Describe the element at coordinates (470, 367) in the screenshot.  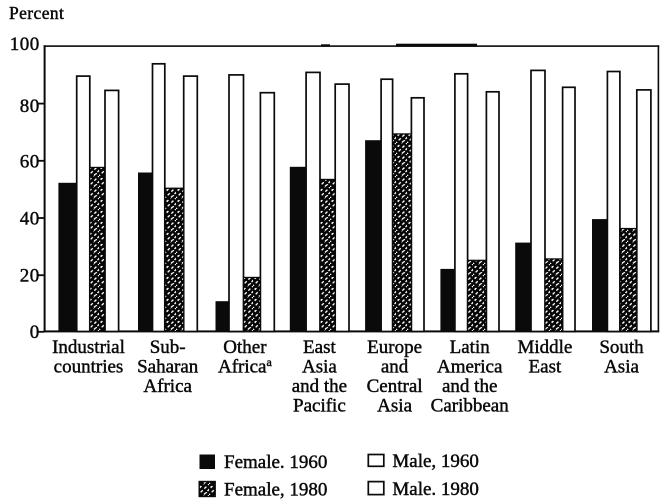
I see `svg-text: America` at that location.